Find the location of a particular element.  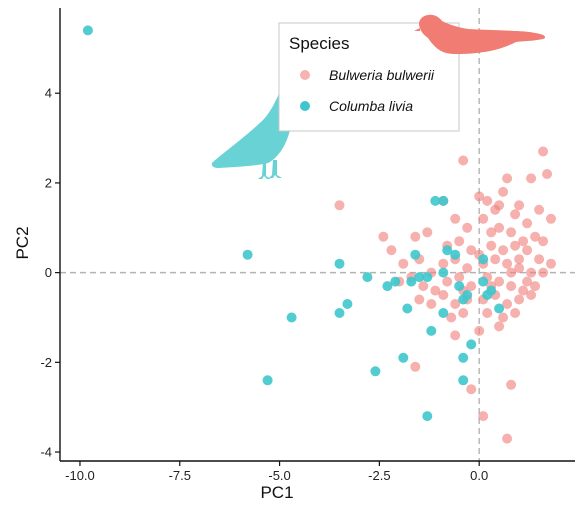

legend: Species Bulweria bulwerii Columba livia is located at coordinates (369, 77).